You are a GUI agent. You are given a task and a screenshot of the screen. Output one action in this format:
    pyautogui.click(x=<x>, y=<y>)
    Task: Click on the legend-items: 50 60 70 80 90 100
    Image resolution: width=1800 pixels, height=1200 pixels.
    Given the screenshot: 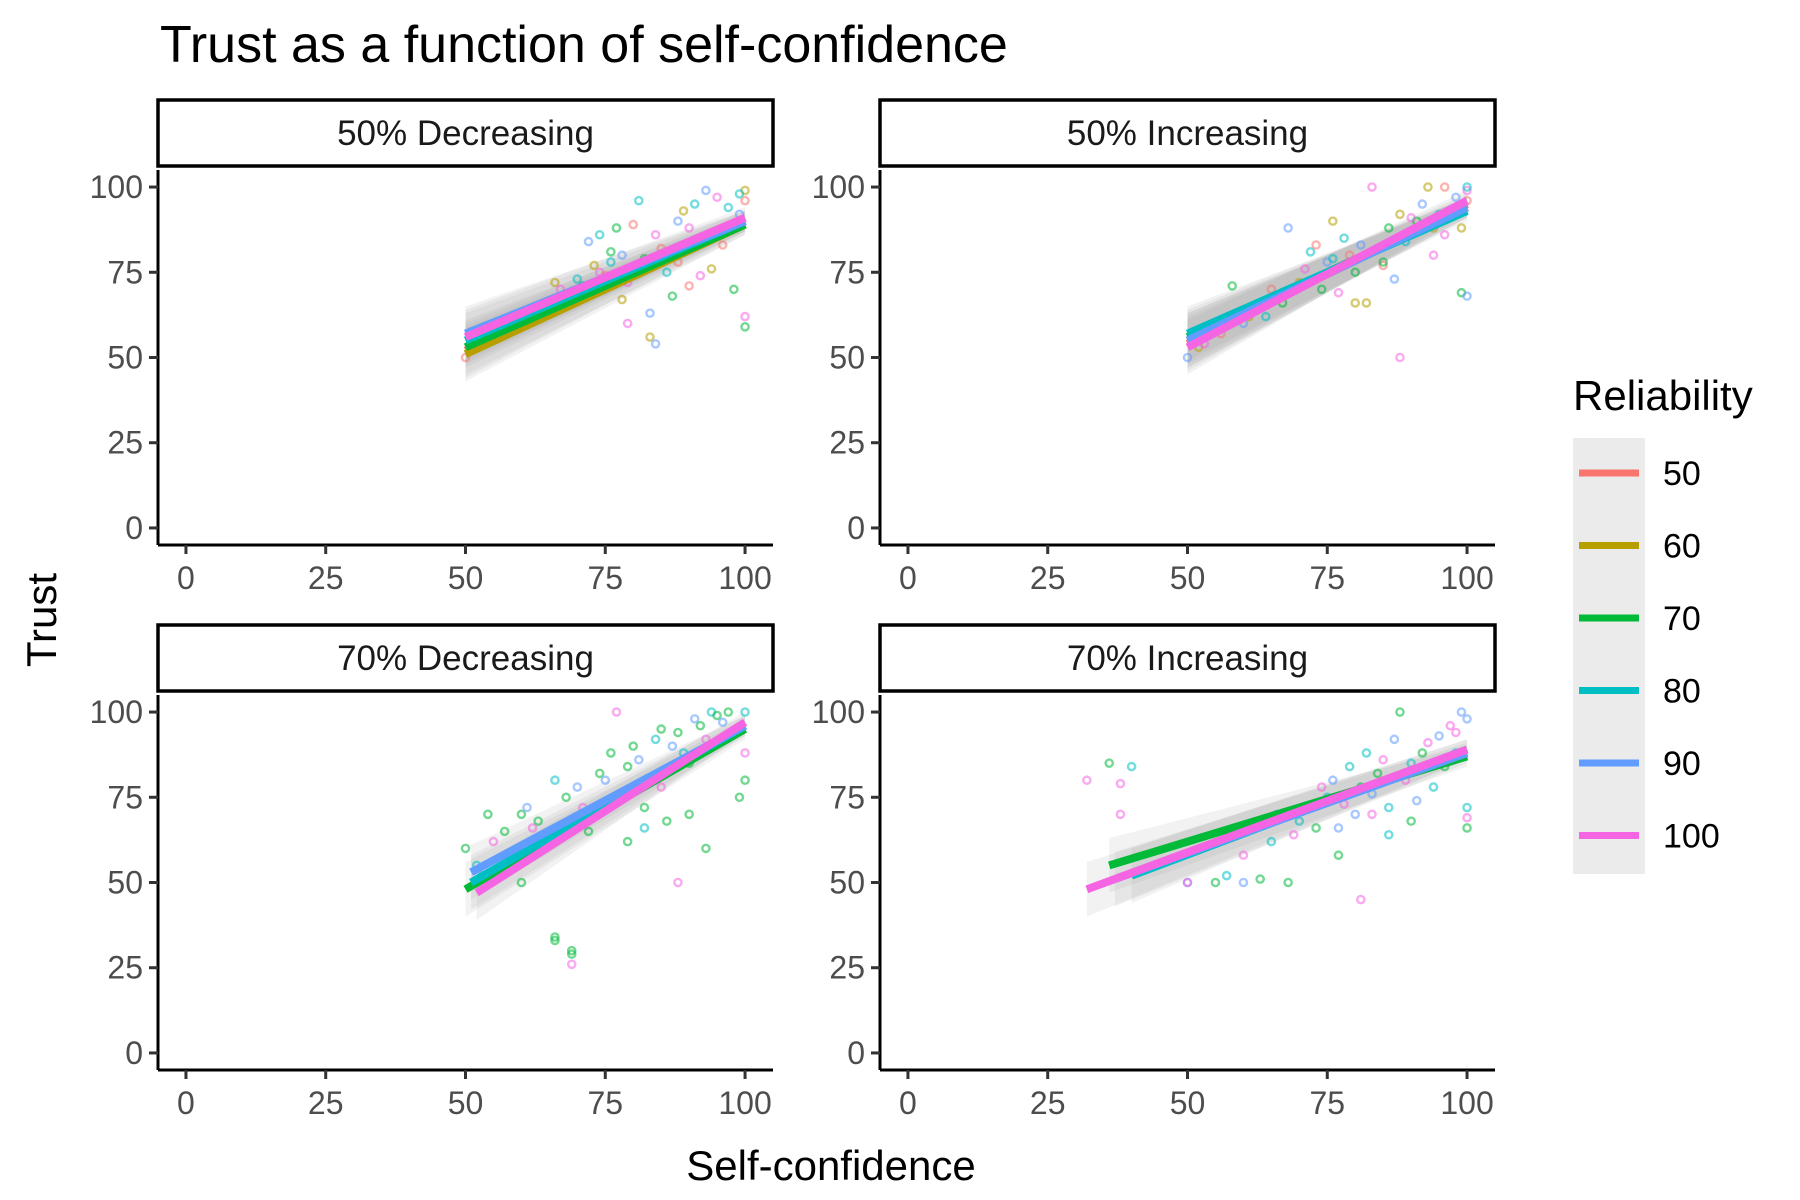 What is the action you would take?
    pyautogui.click(x=1649, y=655)
    